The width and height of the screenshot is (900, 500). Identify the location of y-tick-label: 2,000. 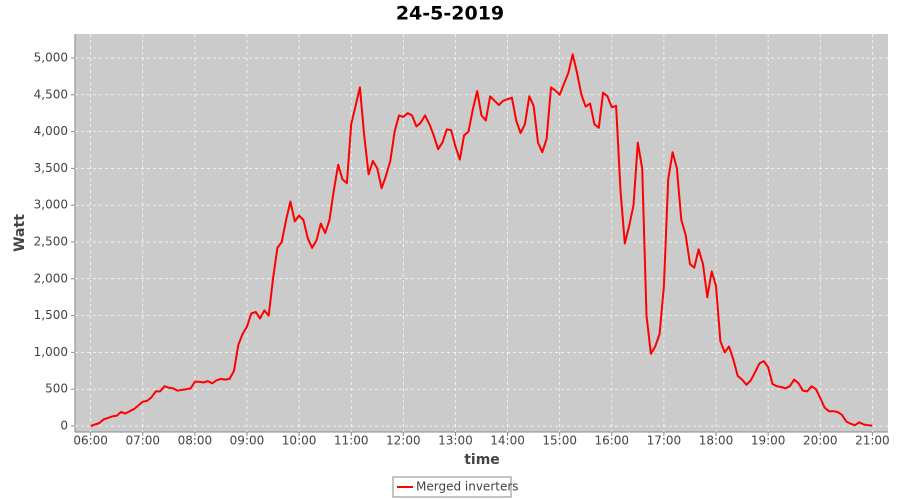
(51, 278).